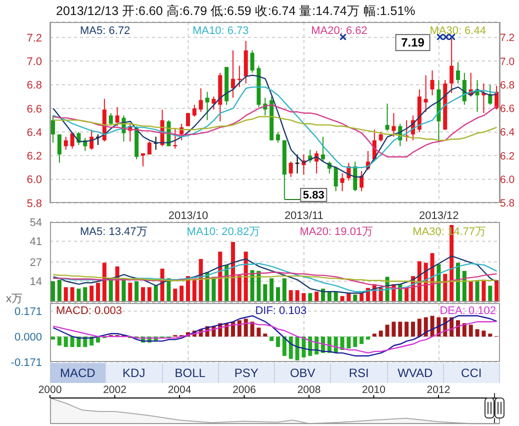 This screenshot has width=519, height=426. Describe the element at coordinates (313, 195) in the screenshot. I see `annotation: 5.83` at that location.